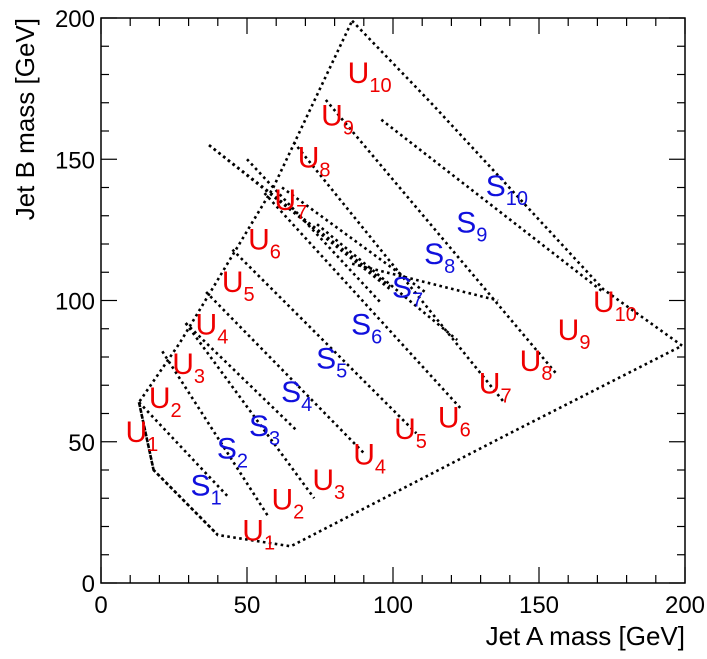 This screenshot has width=707, height=659. I want to click on x-tick-label: 200, so click(685, 605).